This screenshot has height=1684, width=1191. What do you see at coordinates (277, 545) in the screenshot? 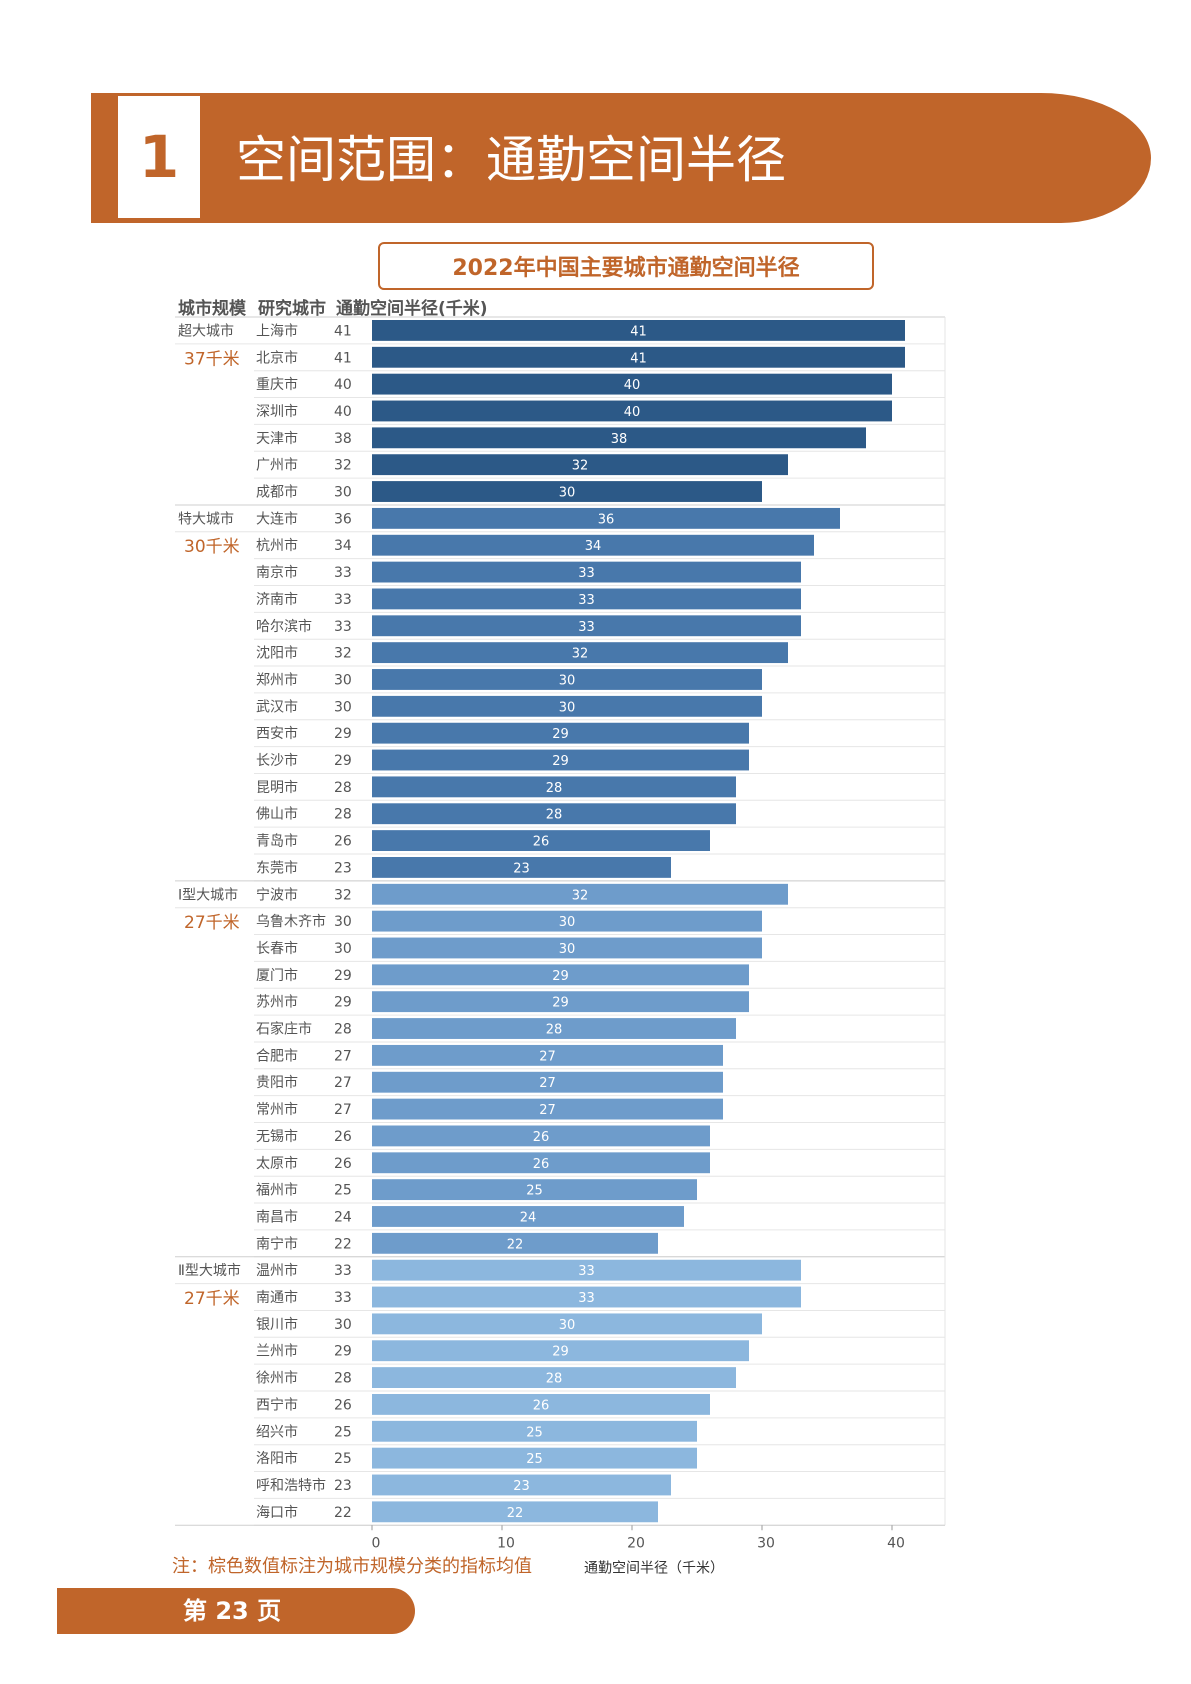
I see `city-label: 杭州市` at bounding box center [277, 545].